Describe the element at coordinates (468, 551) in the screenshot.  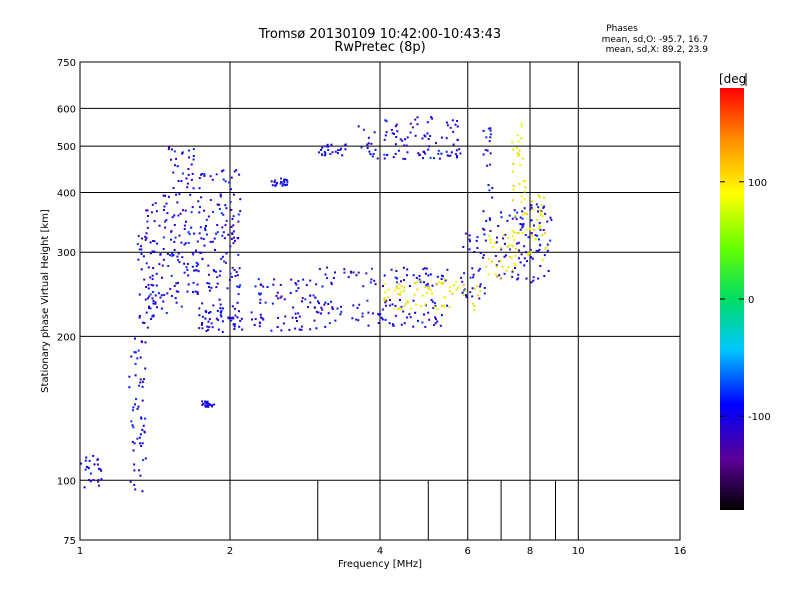
I see `x-tick-label: 6` at that location.